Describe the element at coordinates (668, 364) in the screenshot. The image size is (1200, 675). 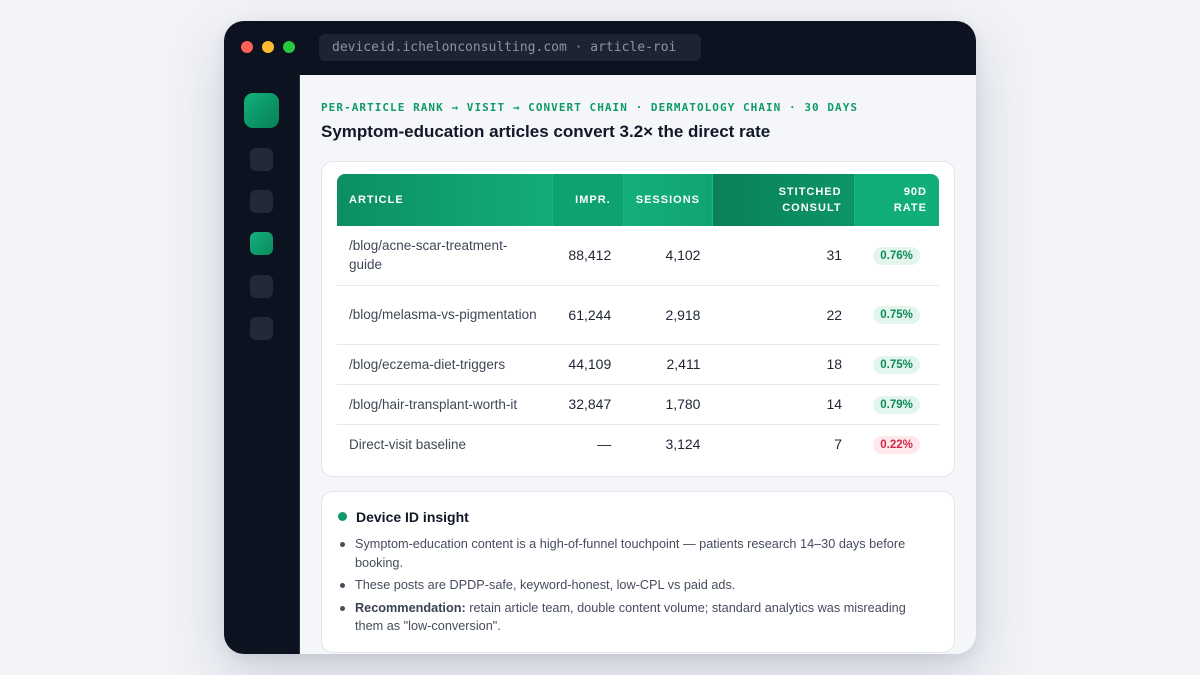
I see `cell-sessions: 2,411` at that location.